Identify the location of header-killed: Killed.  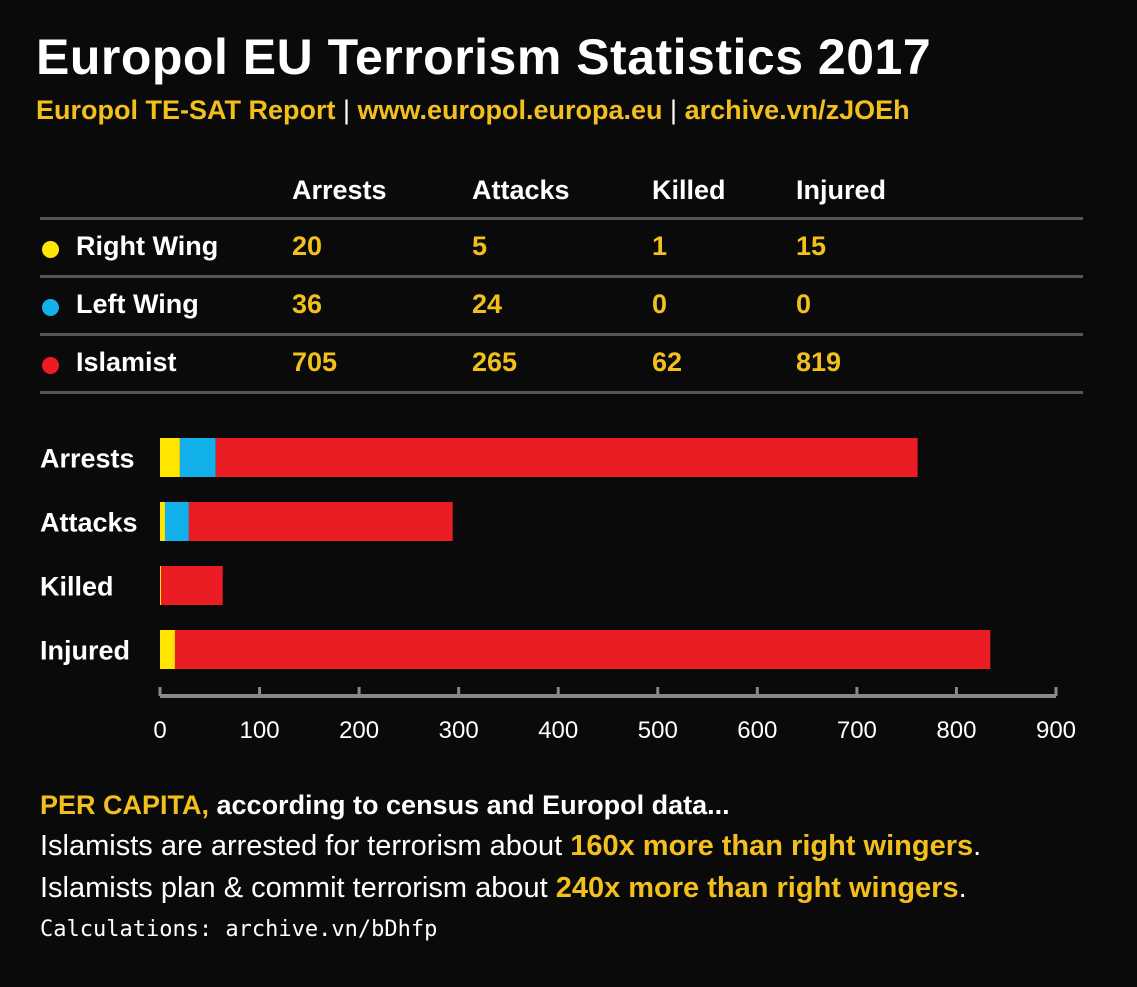
(689, 190).